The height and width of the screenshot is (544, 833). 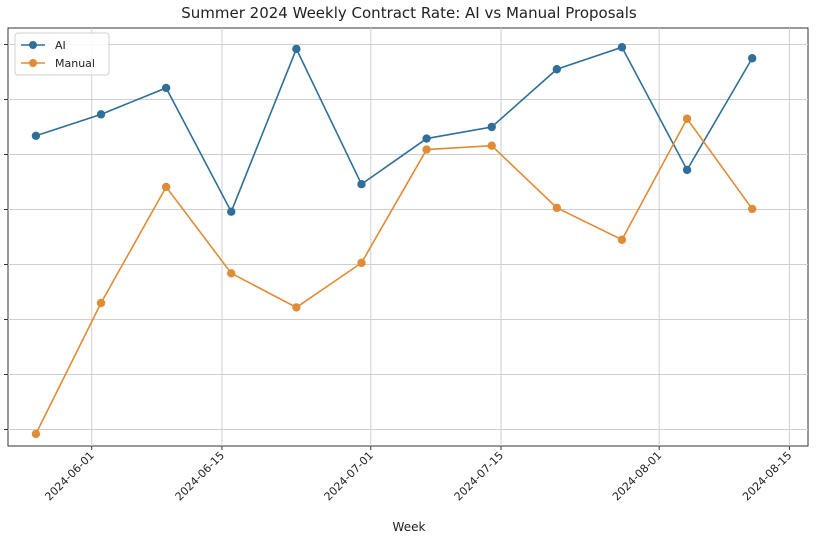 What do you see at coordinates (200, 476) in the screenshot?
I see `x-tick-label: 2024-06-15` at bounding box center [200, 476].